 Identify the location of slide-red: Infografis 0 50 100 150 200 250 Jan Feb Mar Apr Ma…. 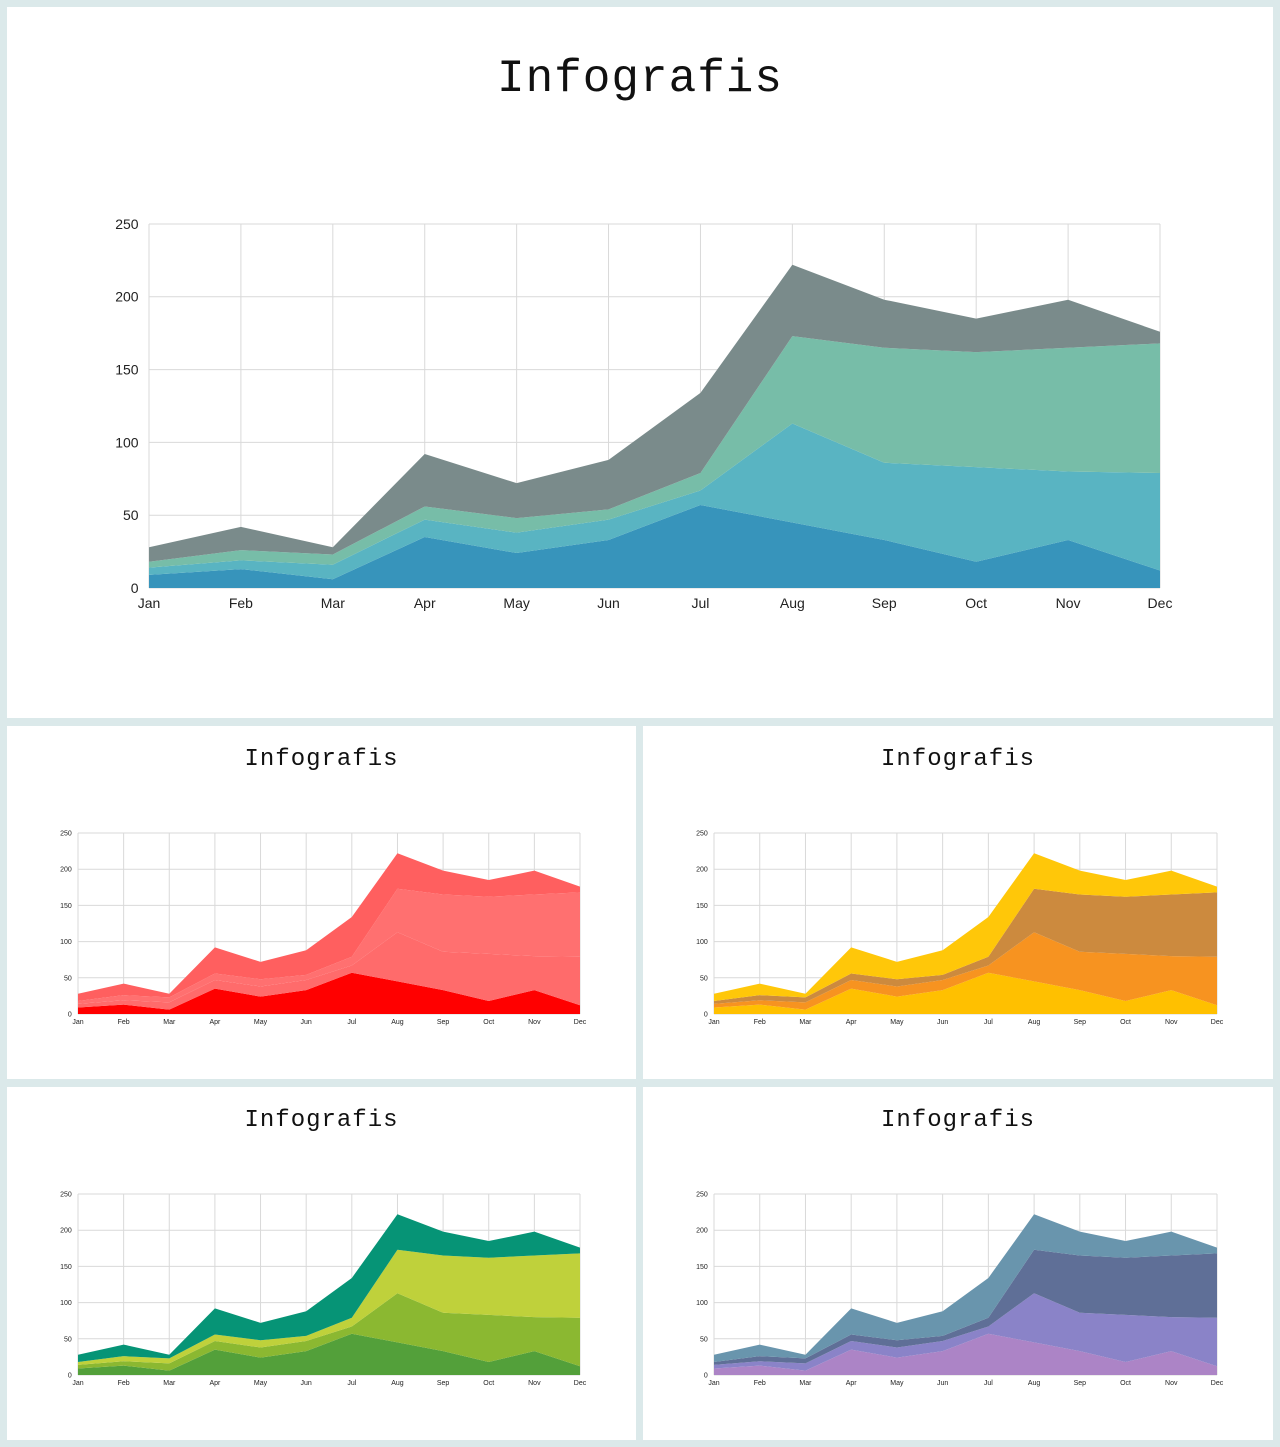
(321, 902).